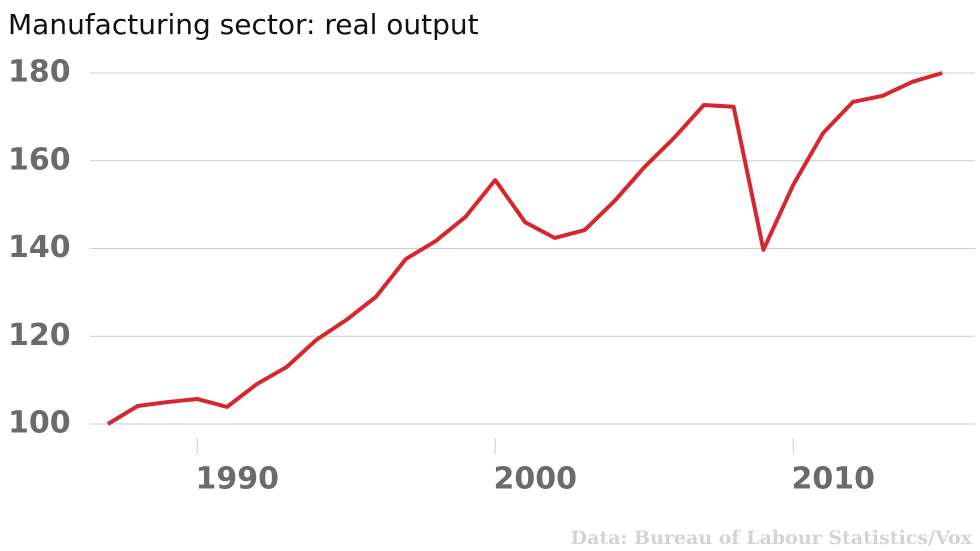  I want to click on y-tick-label: 160, so click(39, 159).